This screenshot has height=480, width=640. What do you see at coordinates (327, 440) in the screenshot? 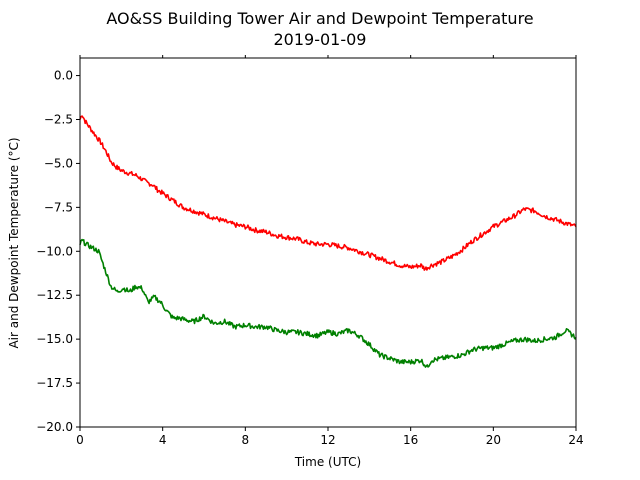
I see `x-tick-label: 12` at bounding box center [327, 440].